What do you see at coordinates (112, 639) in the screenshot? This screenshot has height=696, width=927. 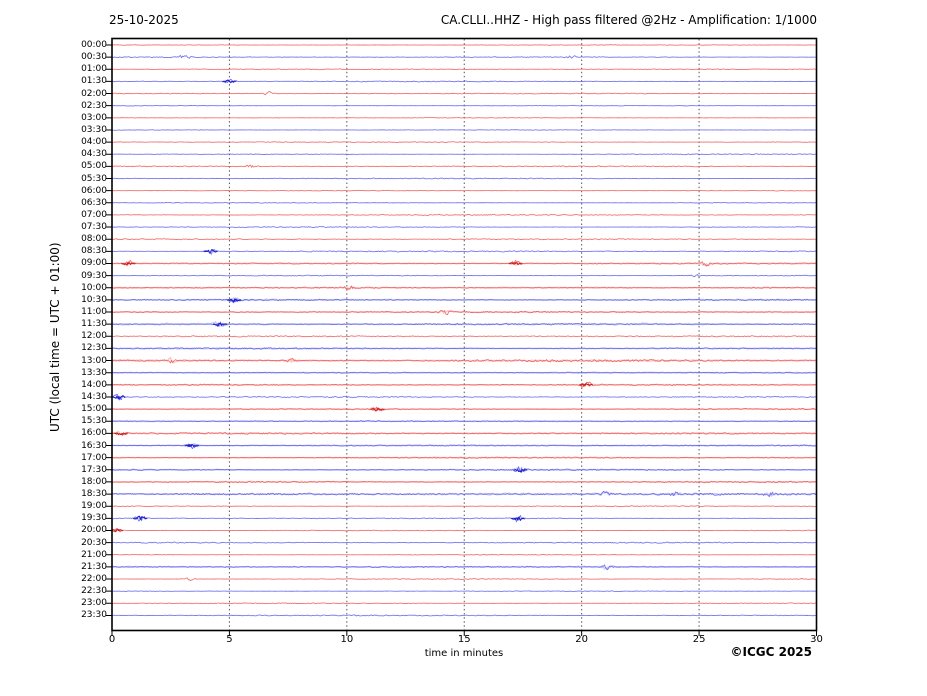 I see `x-tick-label: 0` at bounding box center [112, 639].